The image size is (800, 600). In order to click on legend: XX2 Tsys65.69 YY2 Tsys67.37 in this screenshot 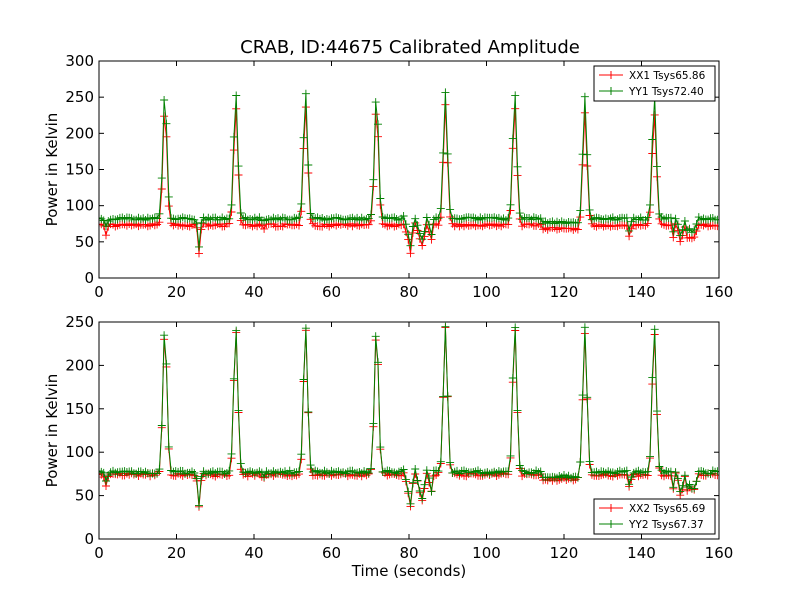, I will do `click(654, 516)`.